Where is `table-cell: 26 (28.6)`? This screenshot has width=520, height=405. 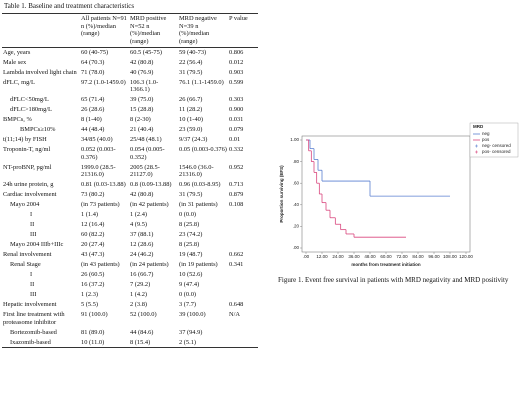
table-cell: 26 (28.6) is located at coordinates (93, 110).